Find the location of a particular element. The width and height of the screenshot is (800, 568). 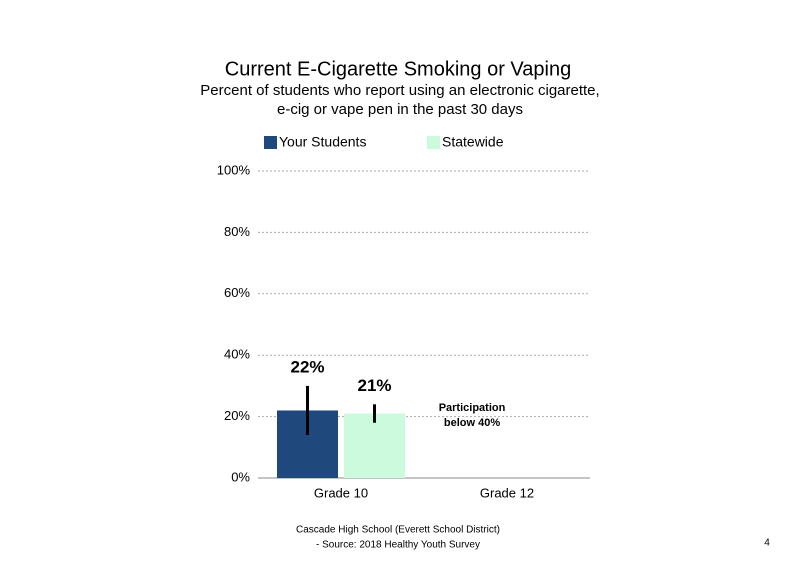

x-tick-label: Grade 10 is located at coordinates (341, 492).